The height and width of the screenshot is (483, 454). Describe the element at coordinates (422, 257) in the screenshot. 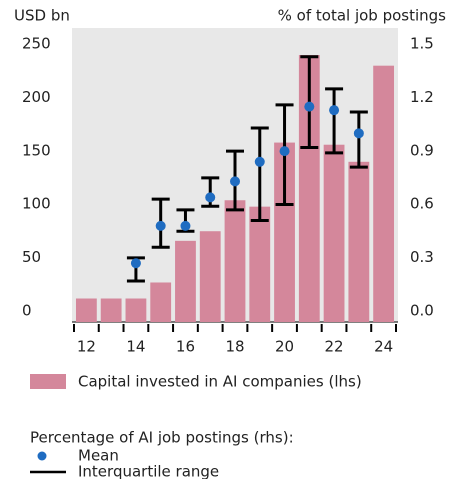

I see `y2-tick-label: 0.3` at that location.